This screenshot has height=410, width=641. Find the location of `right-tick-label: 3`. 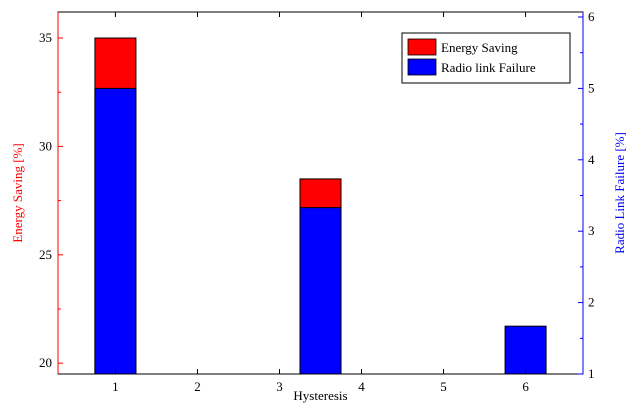

right-tick-label: 3 is located at coordinates (591, 230).